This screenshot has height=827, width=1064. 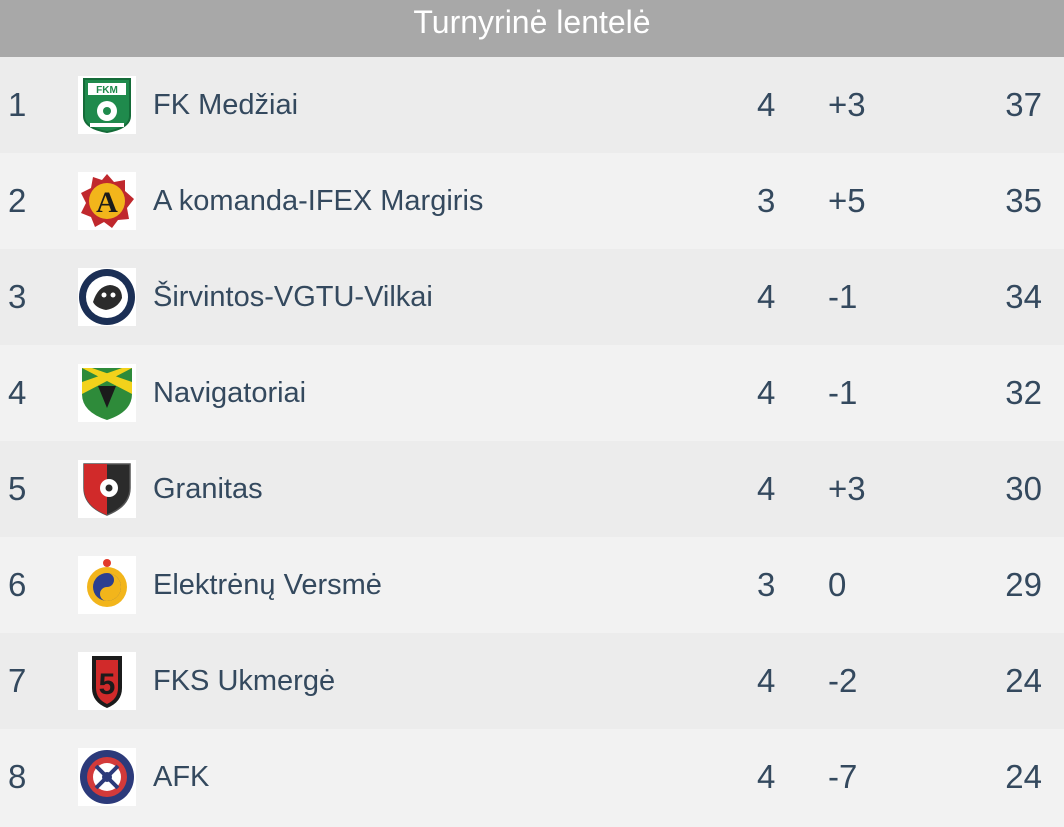 I want to click on a-komanda-crest-icon: A, so click(x=107, y=201).